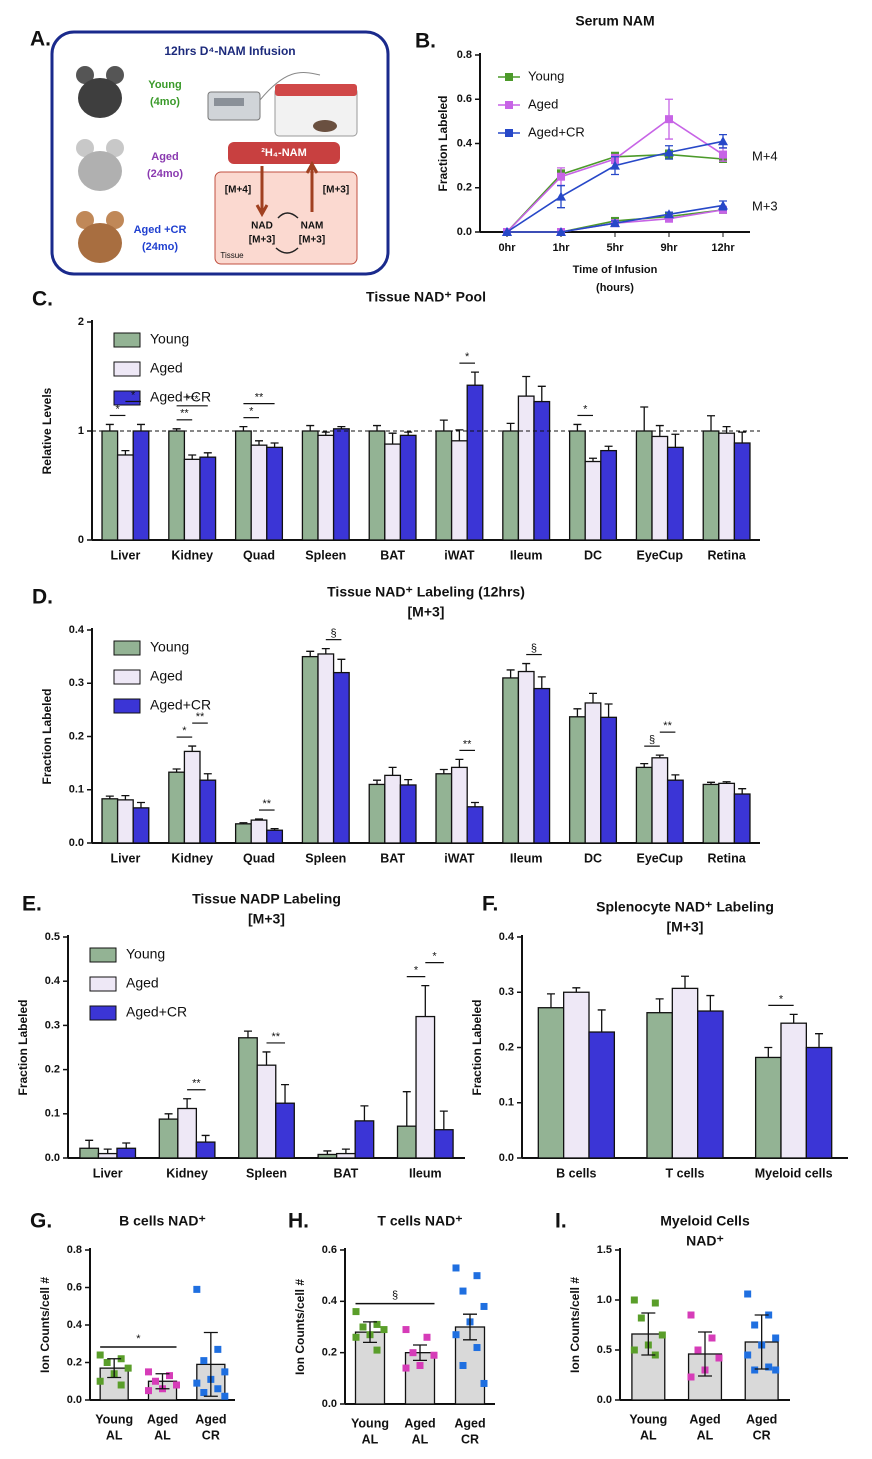  Describe the element at coordinates (334, 634) in the screenshot. I see `significance-label: §` at that location.